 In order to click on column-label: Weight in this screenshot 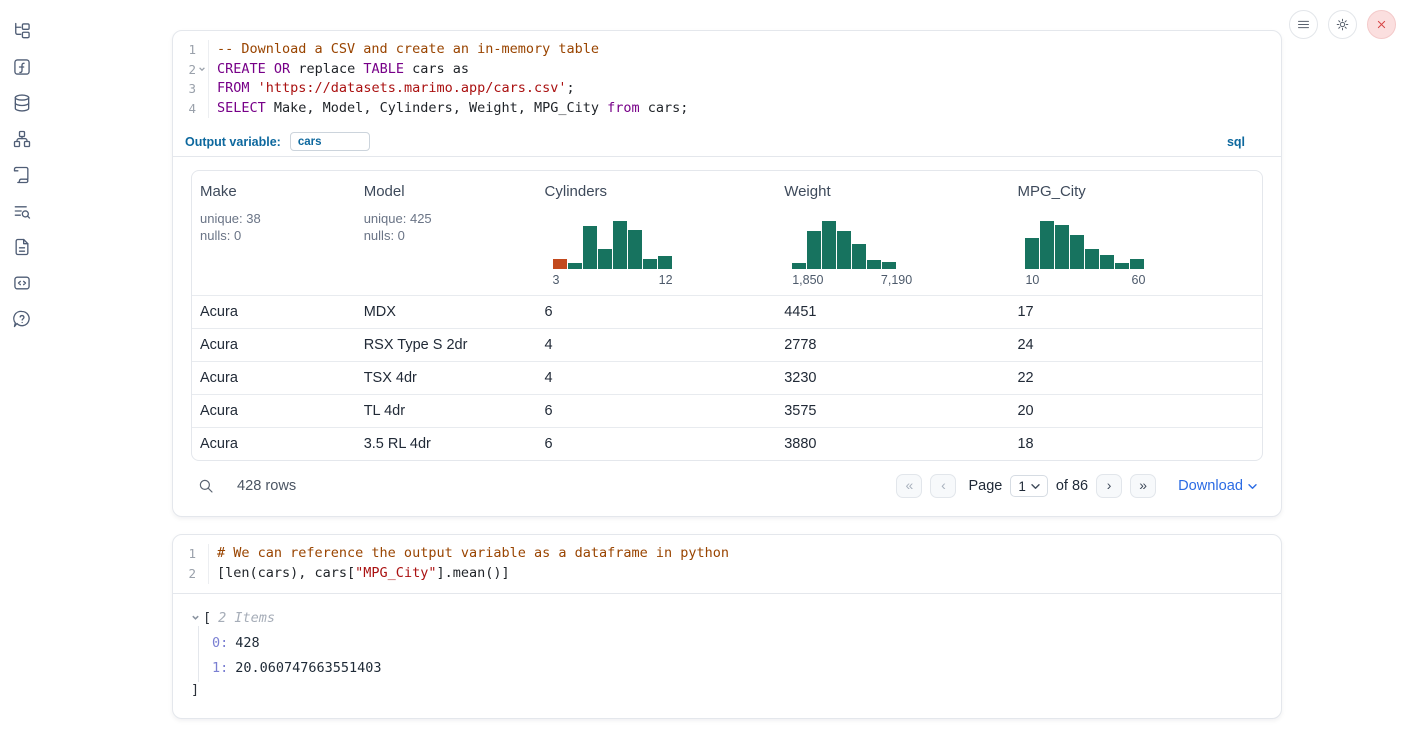, I will do `click(807, 192)`.